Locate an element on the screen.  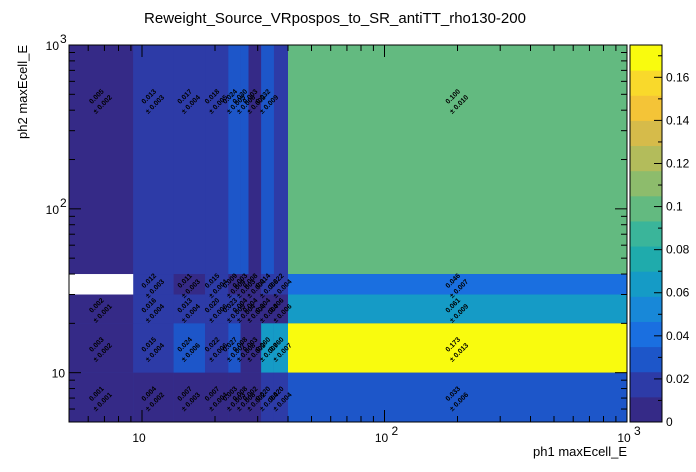
colorbar-tick-label: 0 is located at coordinates (669, 422).